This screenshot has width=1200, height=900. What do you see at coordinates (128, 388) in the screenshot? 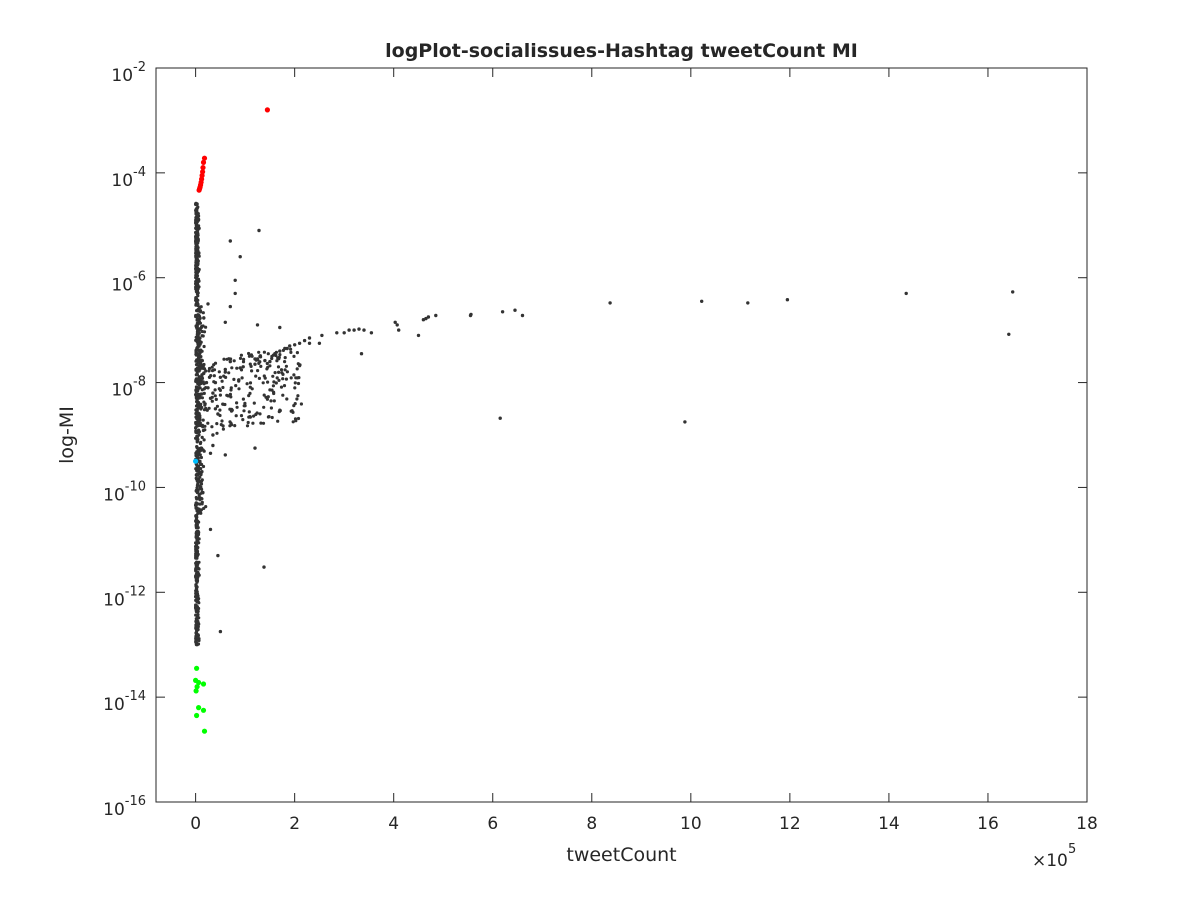
I see `y-tick-label: 10⁻⁸` at bounding box center [128, 388].